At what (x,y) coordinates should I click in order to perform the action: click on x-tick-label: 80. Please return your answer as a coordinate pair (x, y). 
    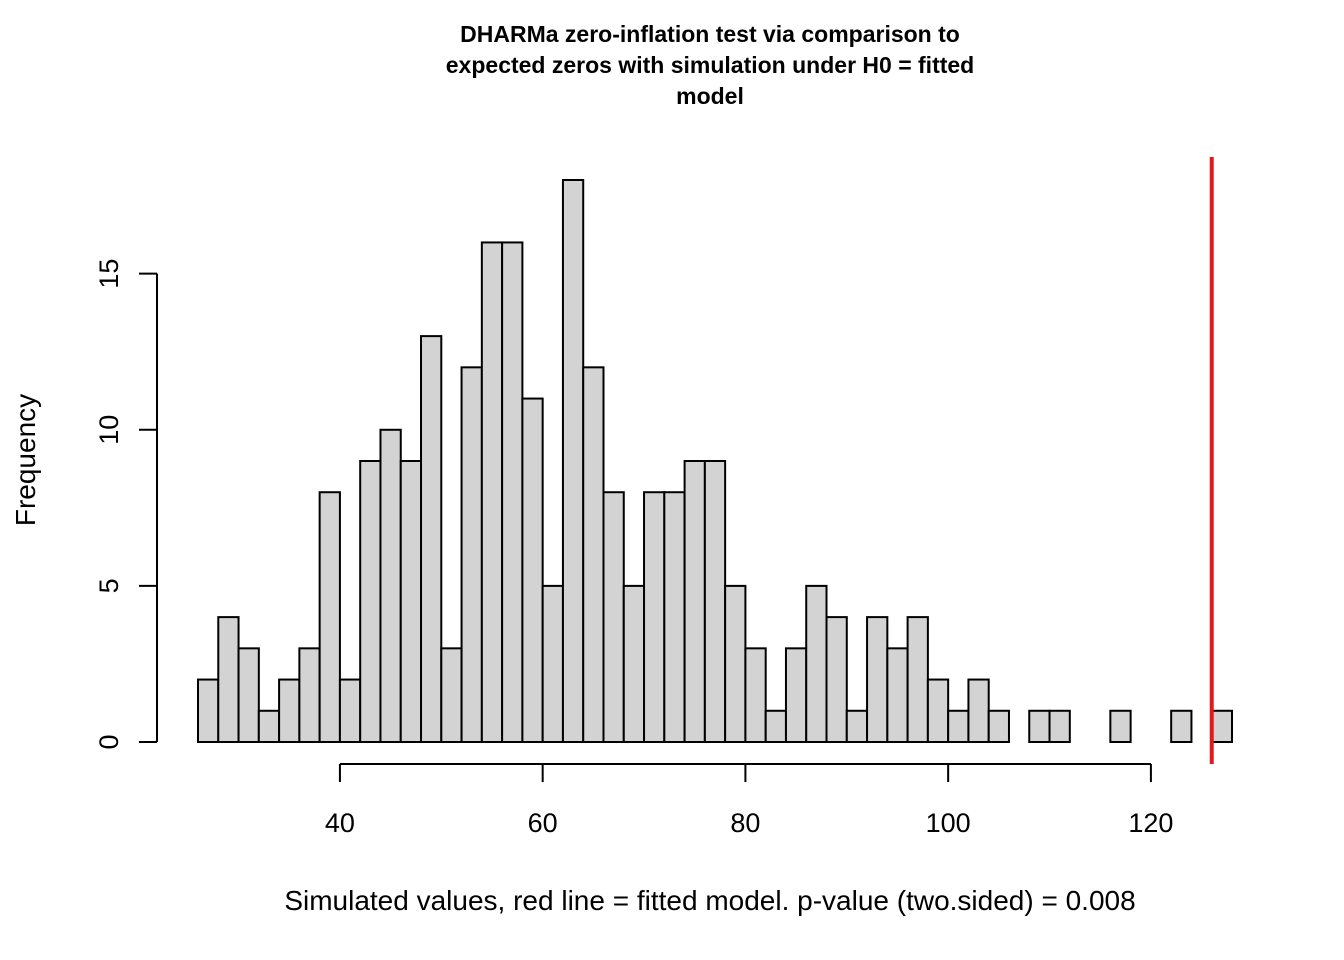
    Looking at the image, I should click on (745, 823).